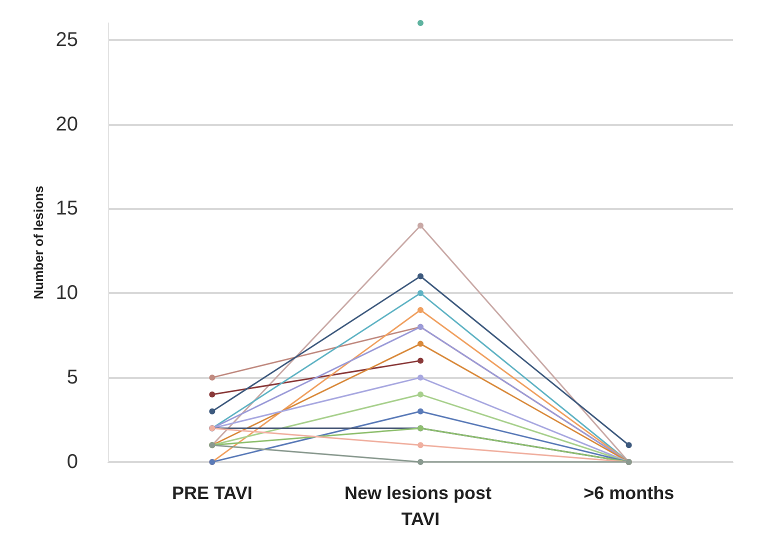 The height and width of the screenshot is (560, 761). What do you see at coordinates (67, 293) in the screenshot?
I see `y-tick-label: 10` at bounding box center [67, 293].